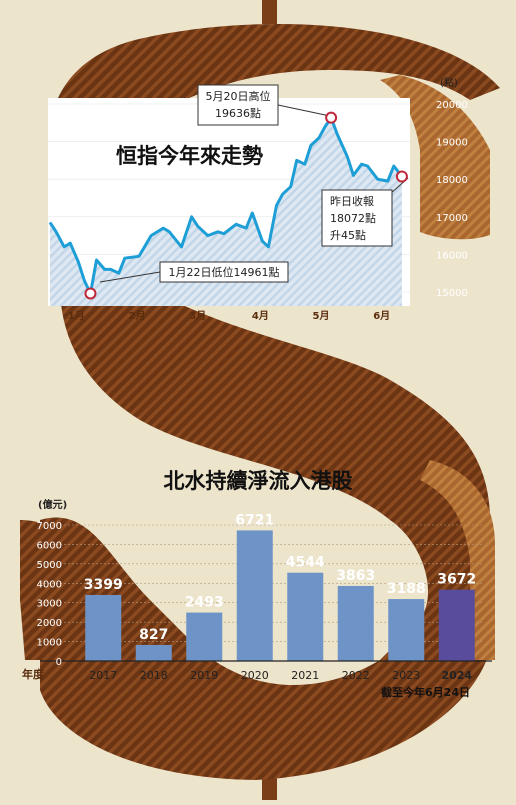  What do you see at coordinates (356, 675) in the screenshot?
I see `bar-category-label: 2022` at bounding box center [356, 675].